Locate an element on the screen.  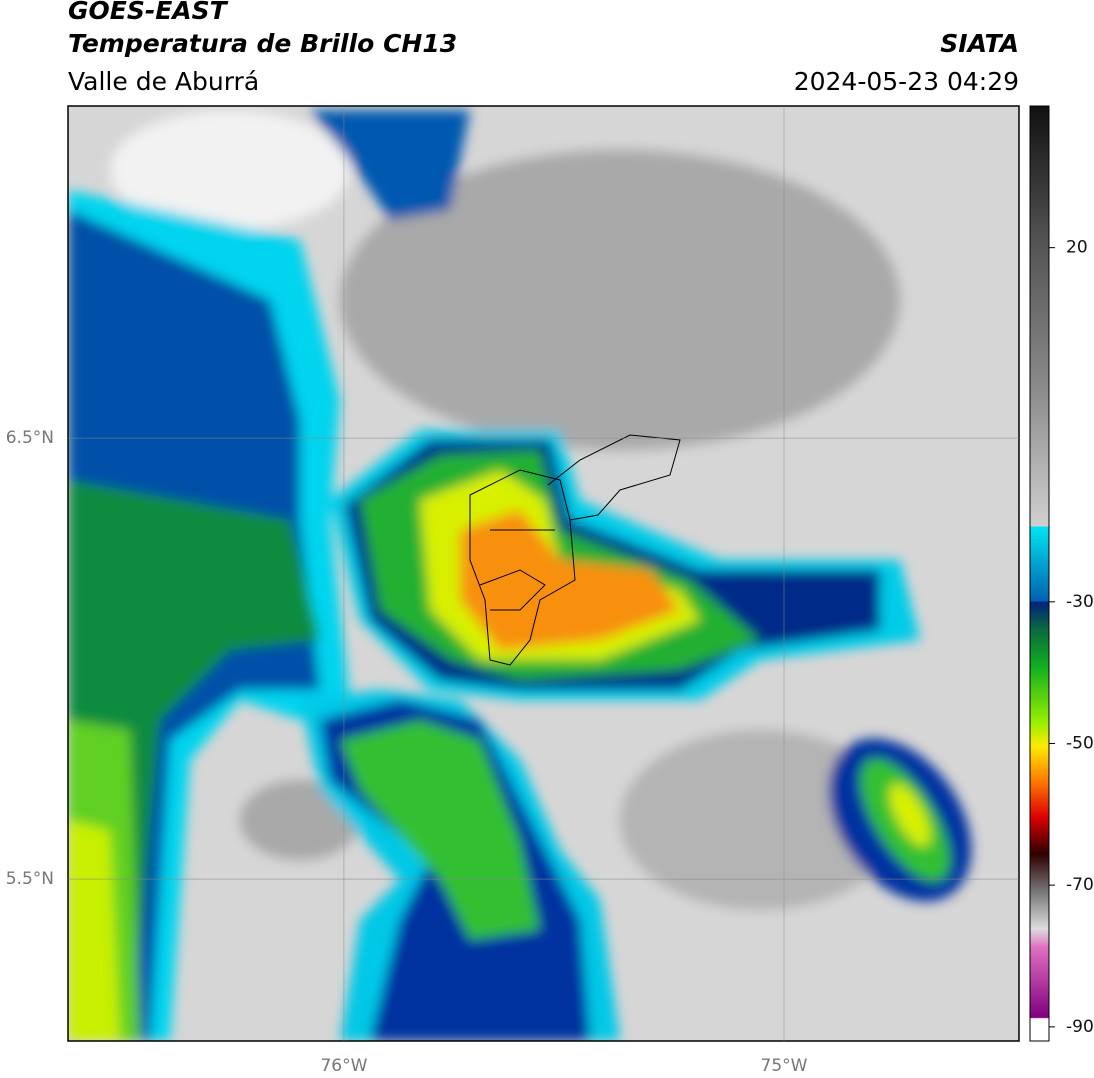
x-tick-label: 76°W is located at coordinates (343, 1066).